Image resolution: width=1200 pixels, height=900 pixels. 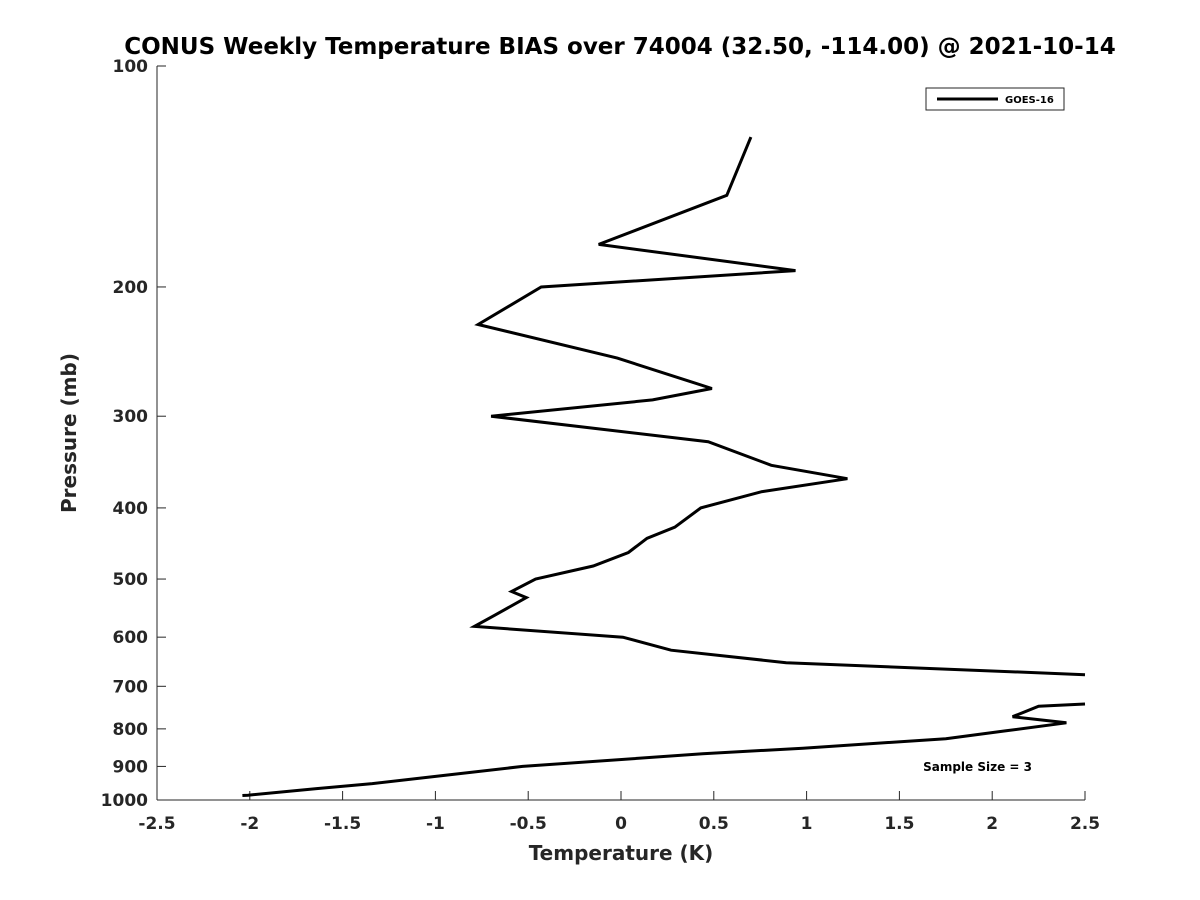 I want to click on x-tick-label: -1.5, so click(x=342, y=824).